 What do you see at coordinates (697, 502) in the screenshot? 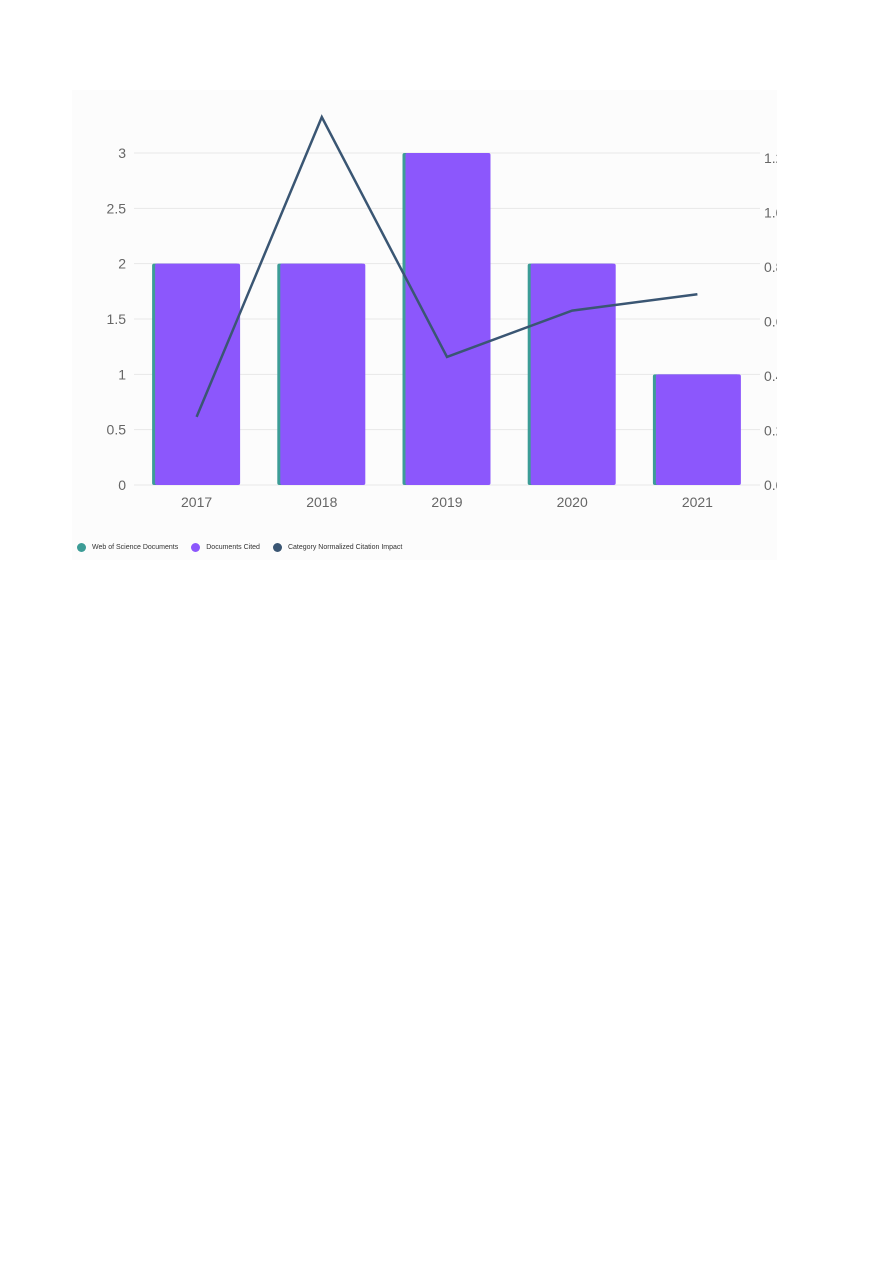
I see `x-tick-label: 2021` at bounding box center [697, 502].